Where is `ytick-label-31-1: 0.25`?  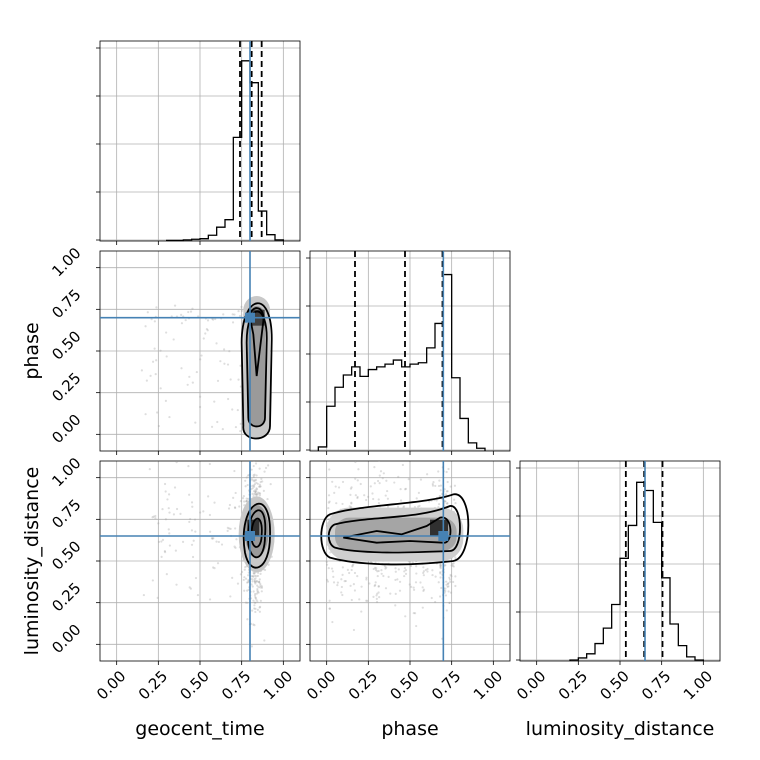
ytick-label-31-1: 0.25 is located at coordinates (66, 597).